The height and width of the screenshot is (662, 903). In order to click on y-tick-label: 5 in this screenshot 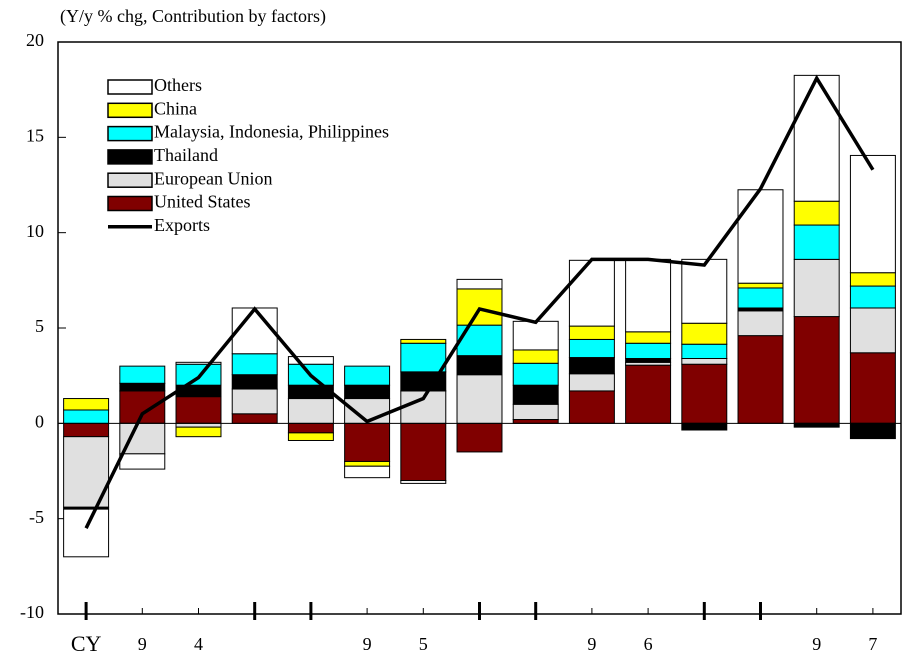, I will do `click(39, 326)`.